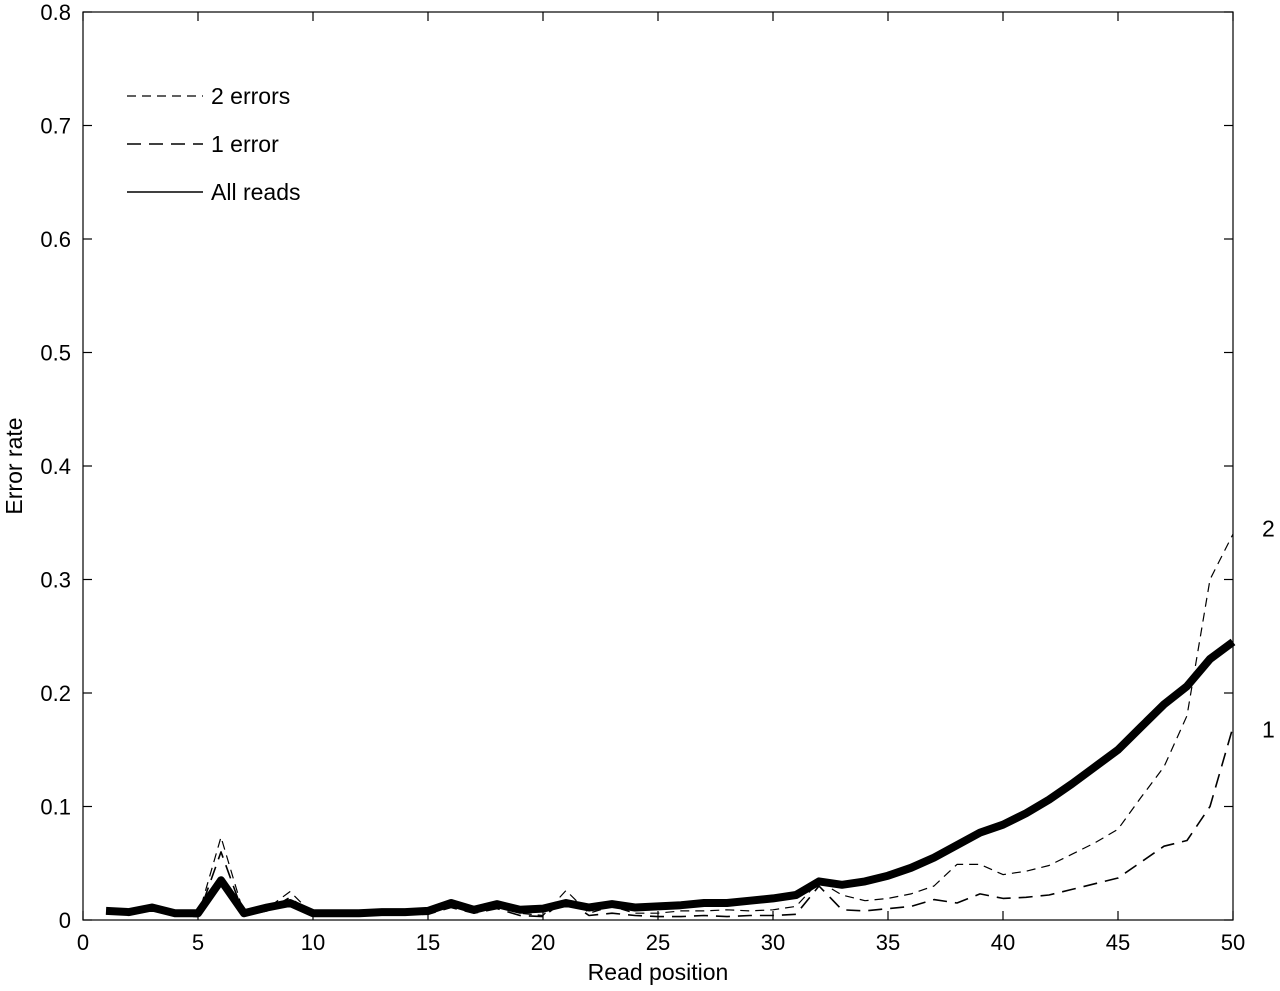 Image resolution: width=1280 pixels, height=991 pixels. Describe the element at coordinates (245, 144) in the screenshot. I see `legend-label: 1 error` at that location.